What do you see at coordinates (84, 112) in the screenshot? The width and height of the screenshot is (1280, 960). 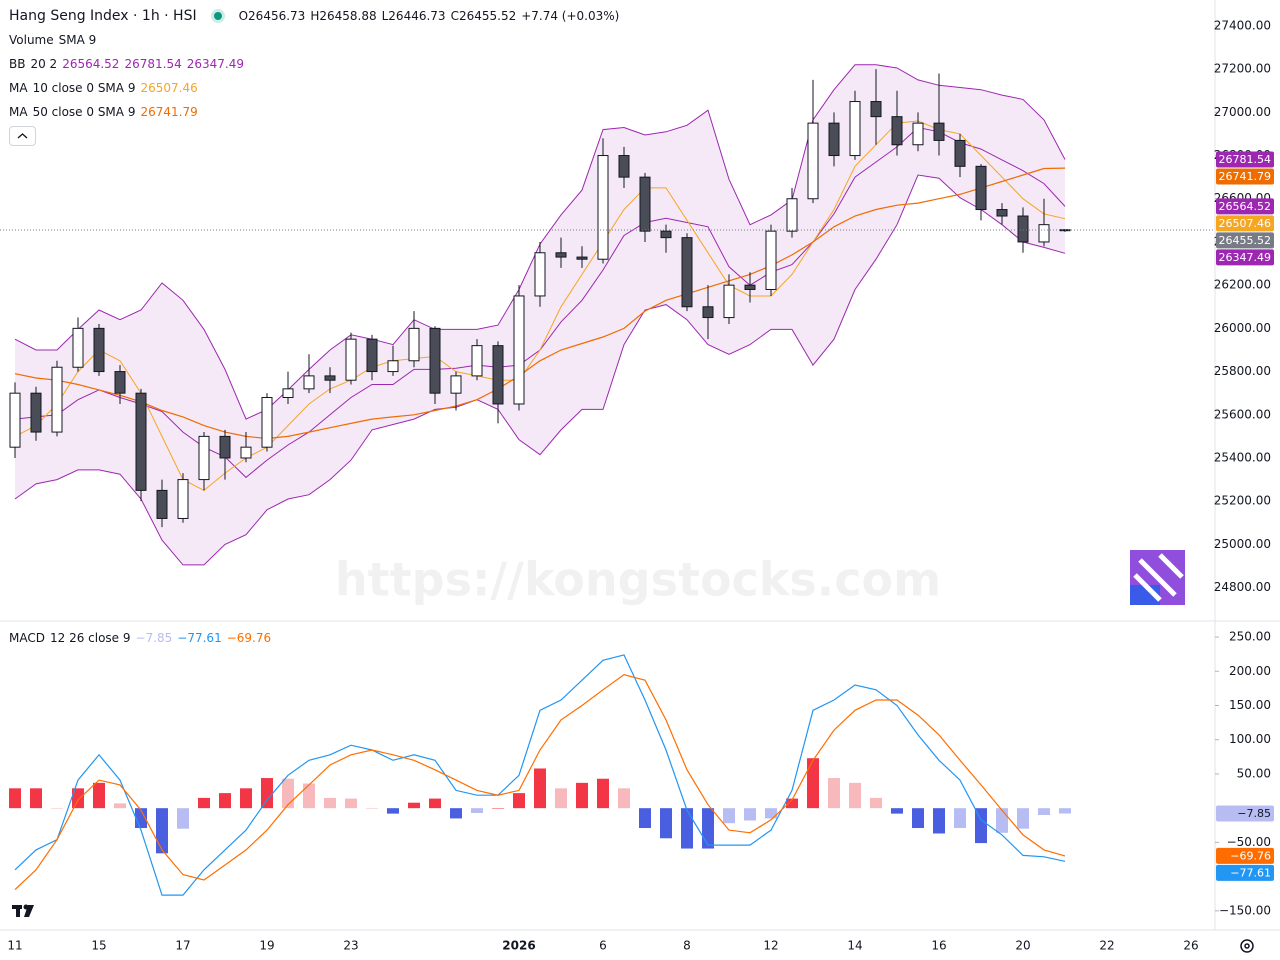 I see `indicator-params: 50 close 0 SMA 9` at bounding box center [84, 112].